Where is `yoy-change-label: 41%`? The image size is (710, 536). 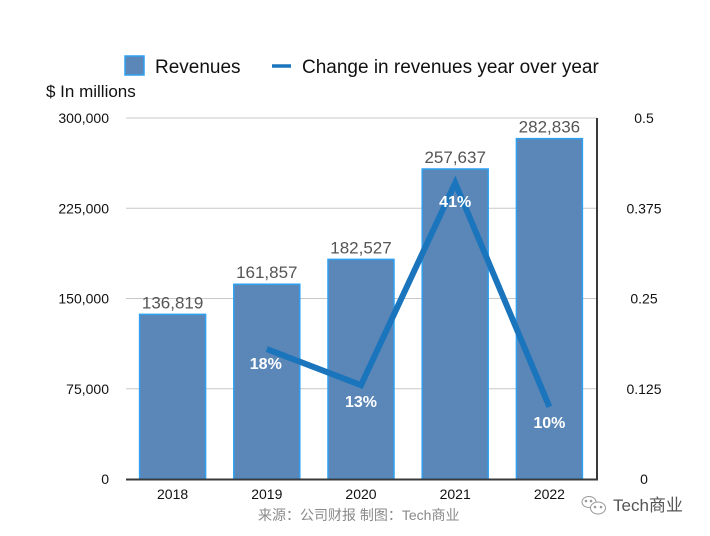 yoy-change-label: 41% is located at coordinates (455, 202).